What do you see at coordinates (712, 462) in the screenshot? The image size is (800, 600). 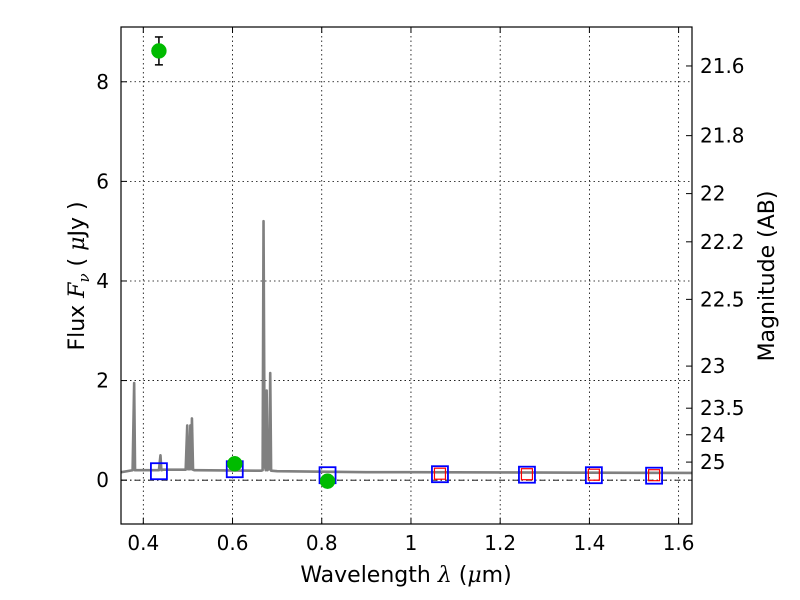 I see `y2-tick-label: 25` at bounding box center [712, 462].